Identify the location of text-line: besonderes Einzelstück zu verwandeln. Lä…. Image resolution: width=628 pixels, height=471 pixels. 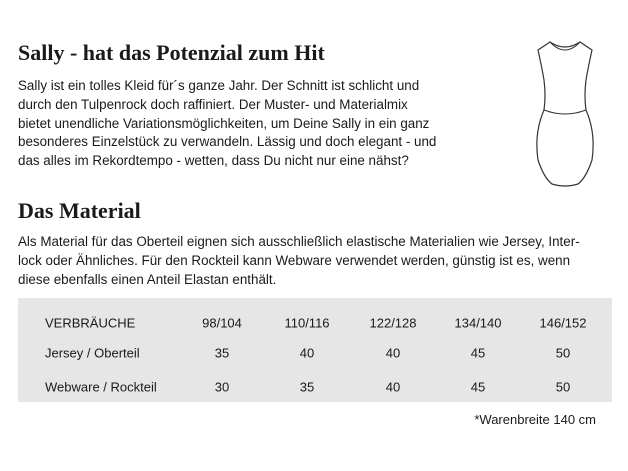
(227, 142).